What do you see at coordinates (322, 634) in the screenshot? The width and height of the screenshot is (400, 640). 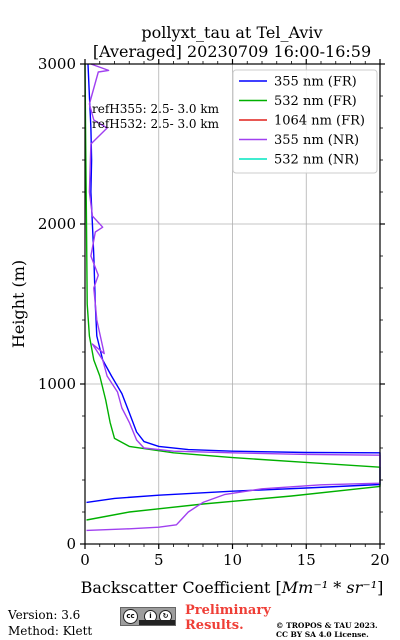 I see `copyright-line2: CC BY SA 4.0 License.` at bounding box center [322, 634].